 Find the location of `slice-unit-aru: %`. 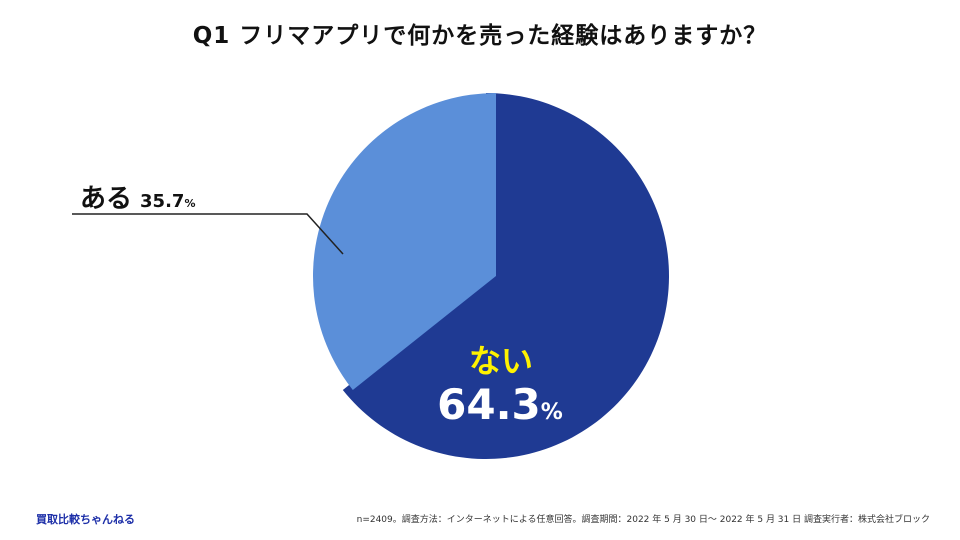

slice-unit-aru: % is located at coordinates (190, 203).